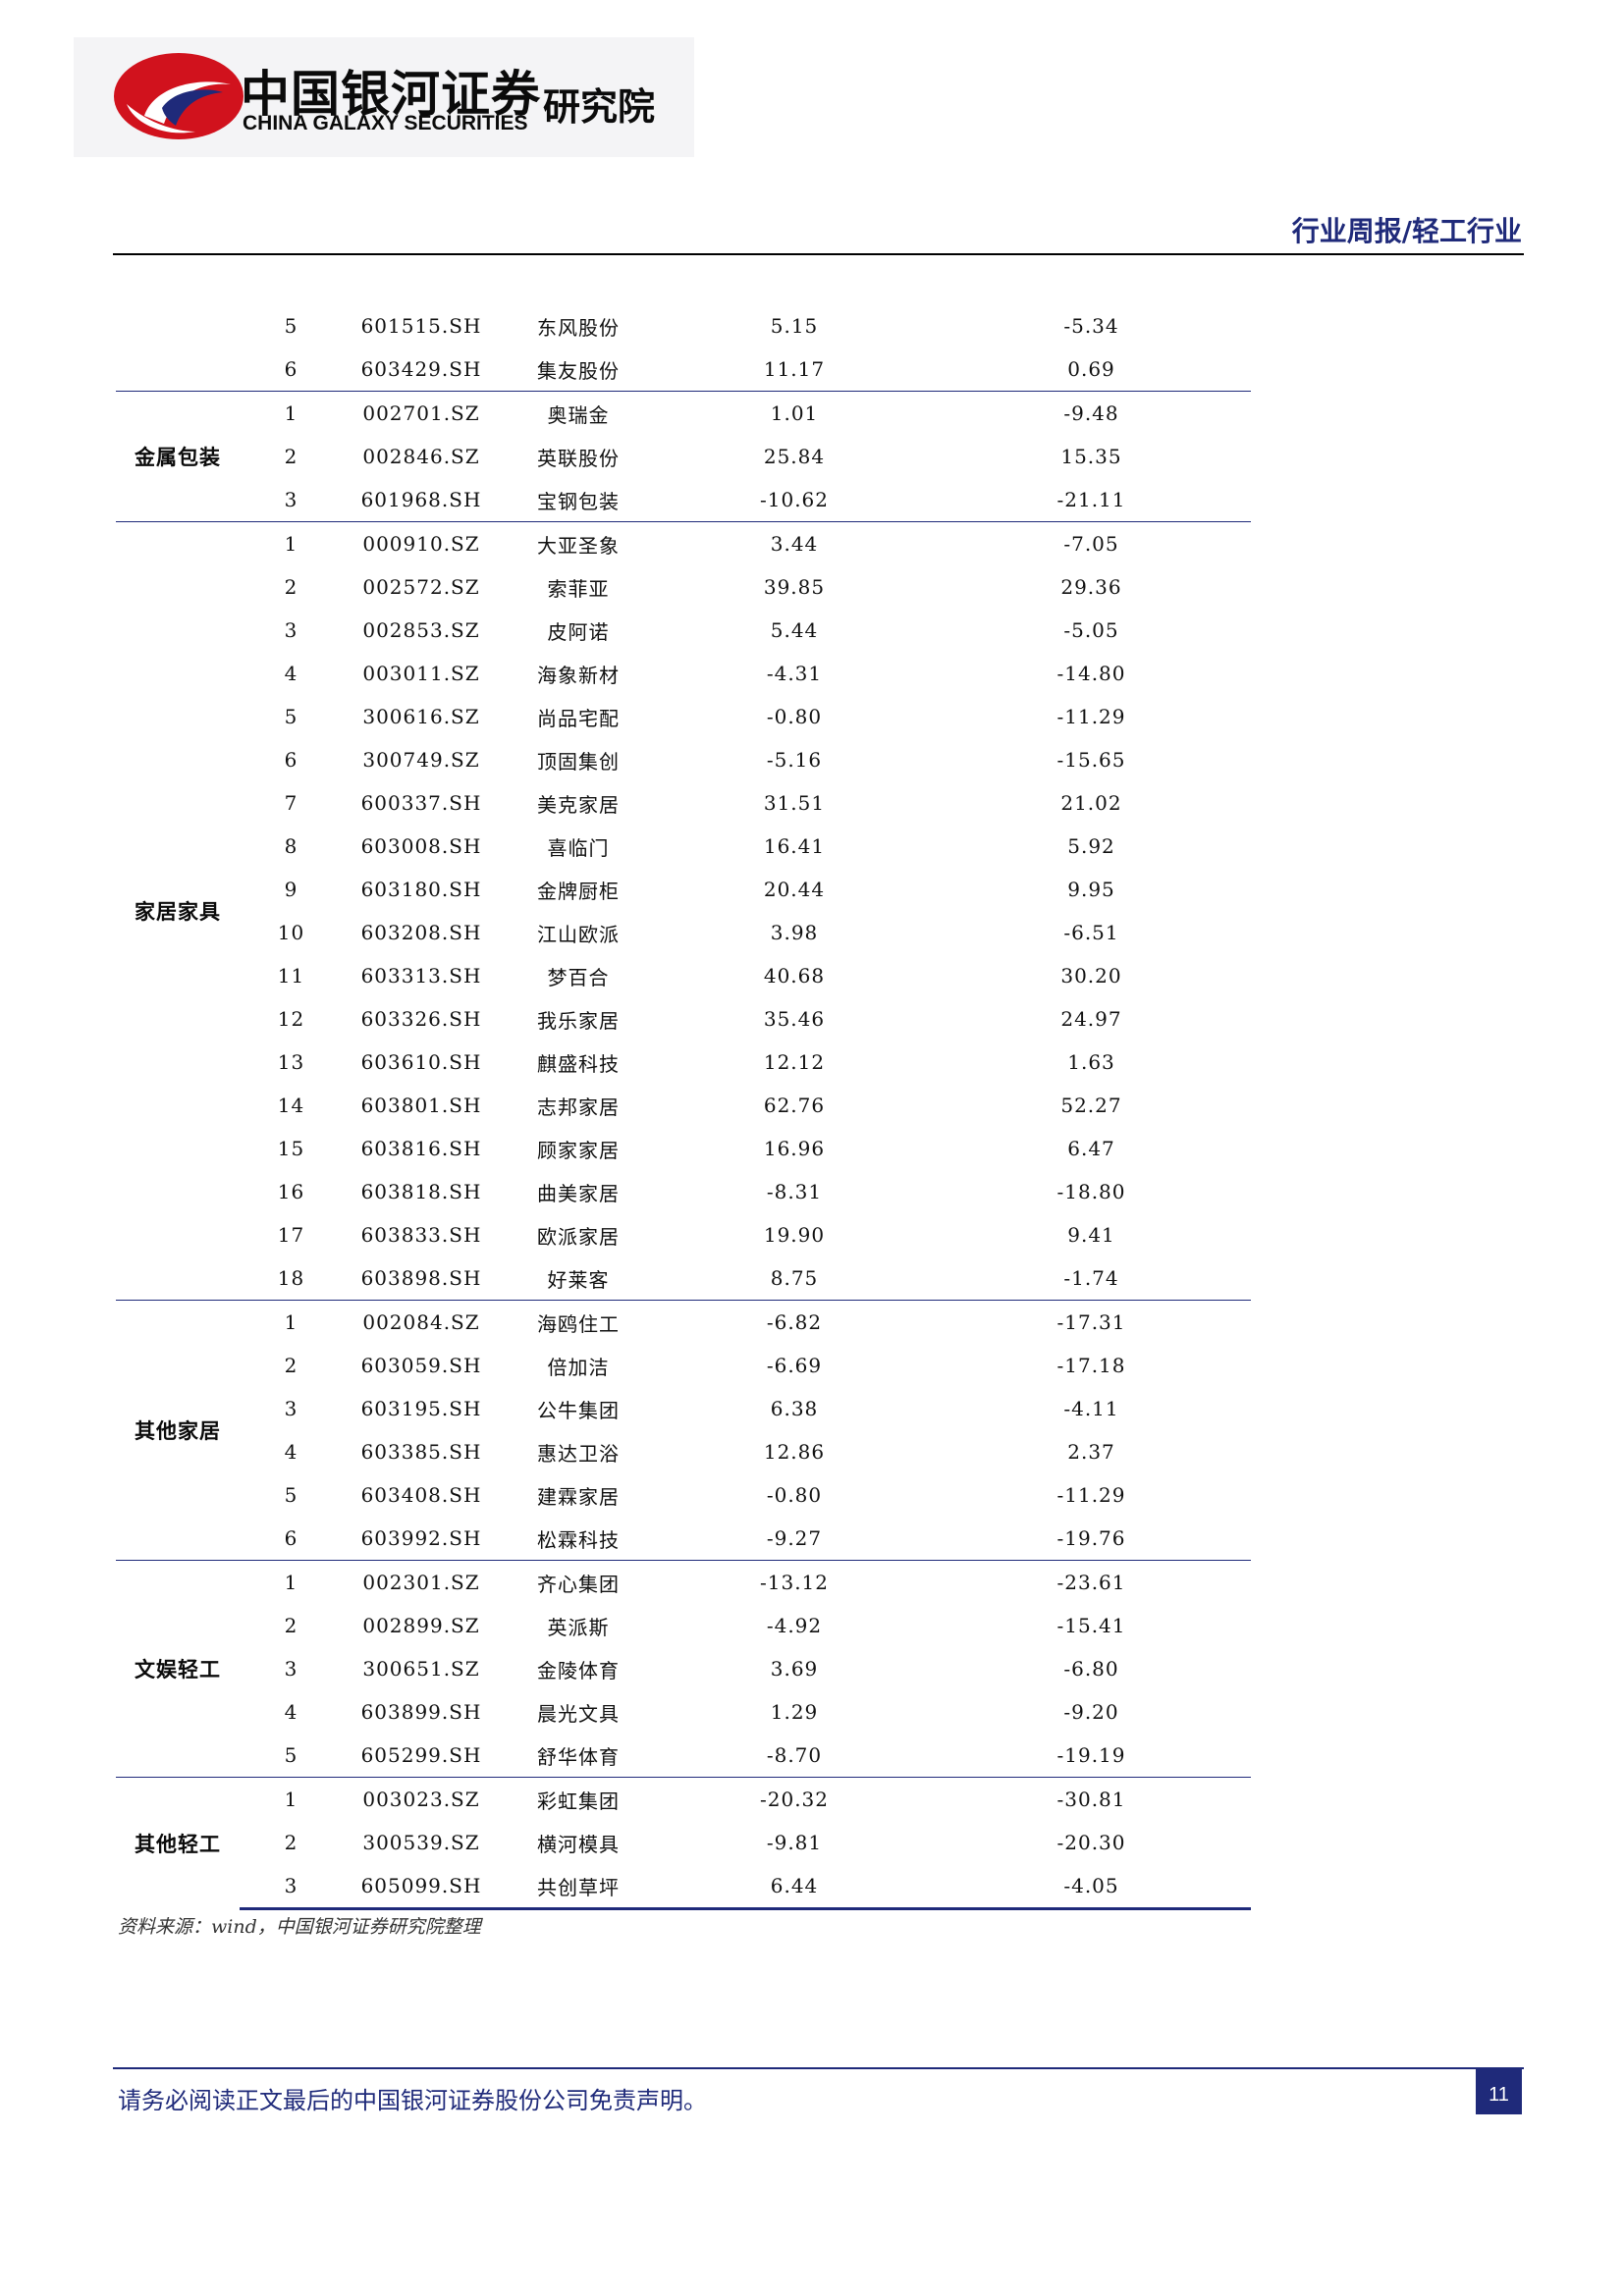 The image size is (1624, 2296). Describe the element at coordinates (794, 413) in the screenshot. I see `value-cell: 1.01` at that location.